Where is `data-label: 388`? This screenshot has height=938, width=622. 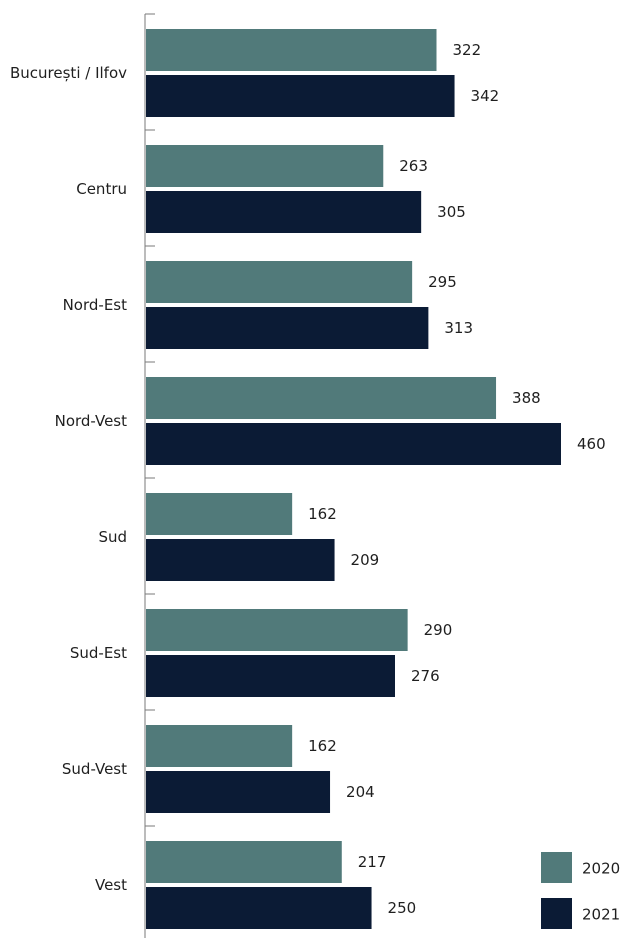 data-label: 388 is located at coordinates (526, 398).